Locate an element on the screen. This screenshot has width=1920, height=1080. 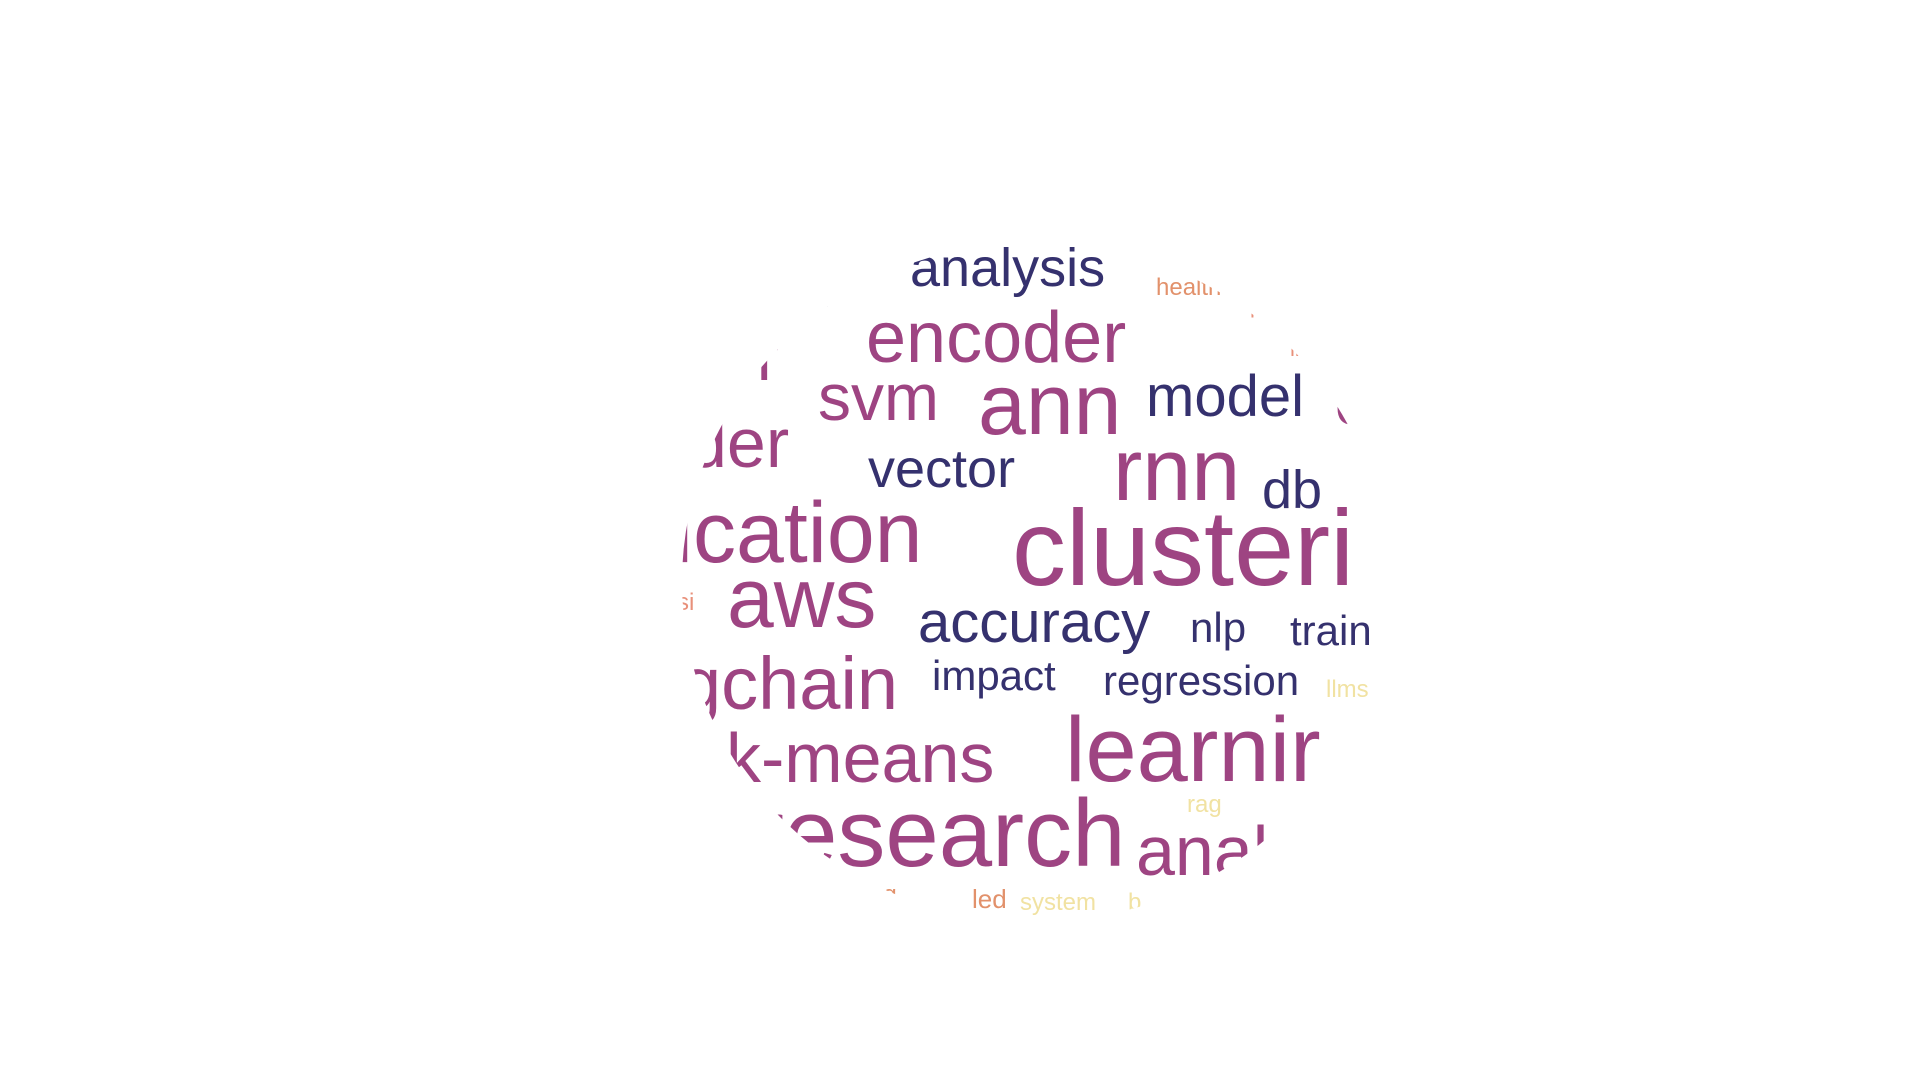
word-research: research is located at coordinates (939, 833).